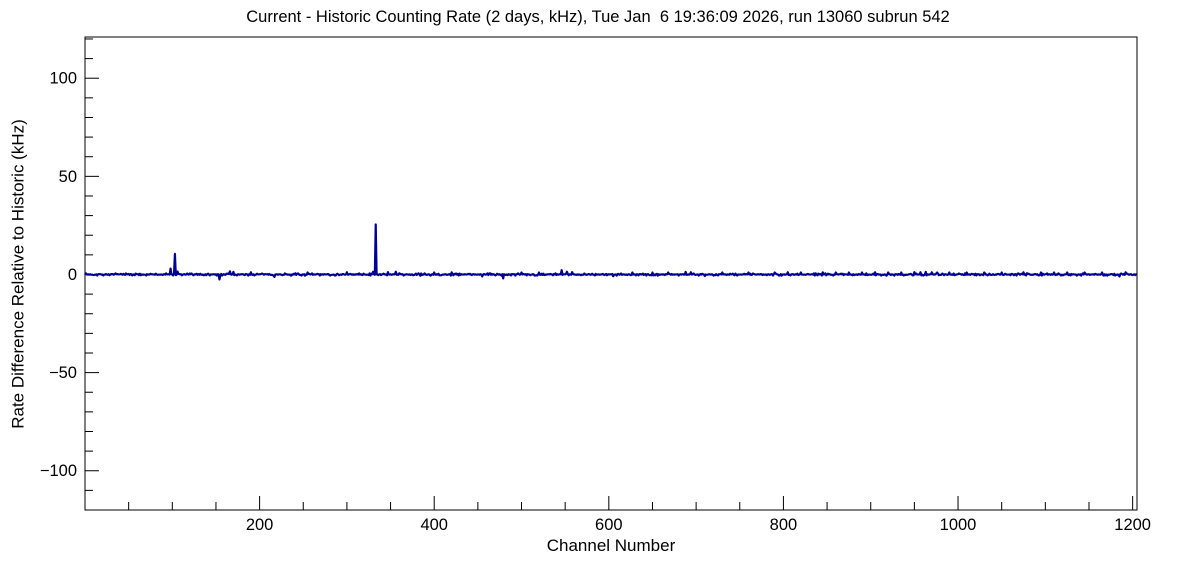 This screenshot has height=572, width=1196. Describe the element at coordinates (68, 177) in the screenshot. I see `y-tick-label: 50` at that location.